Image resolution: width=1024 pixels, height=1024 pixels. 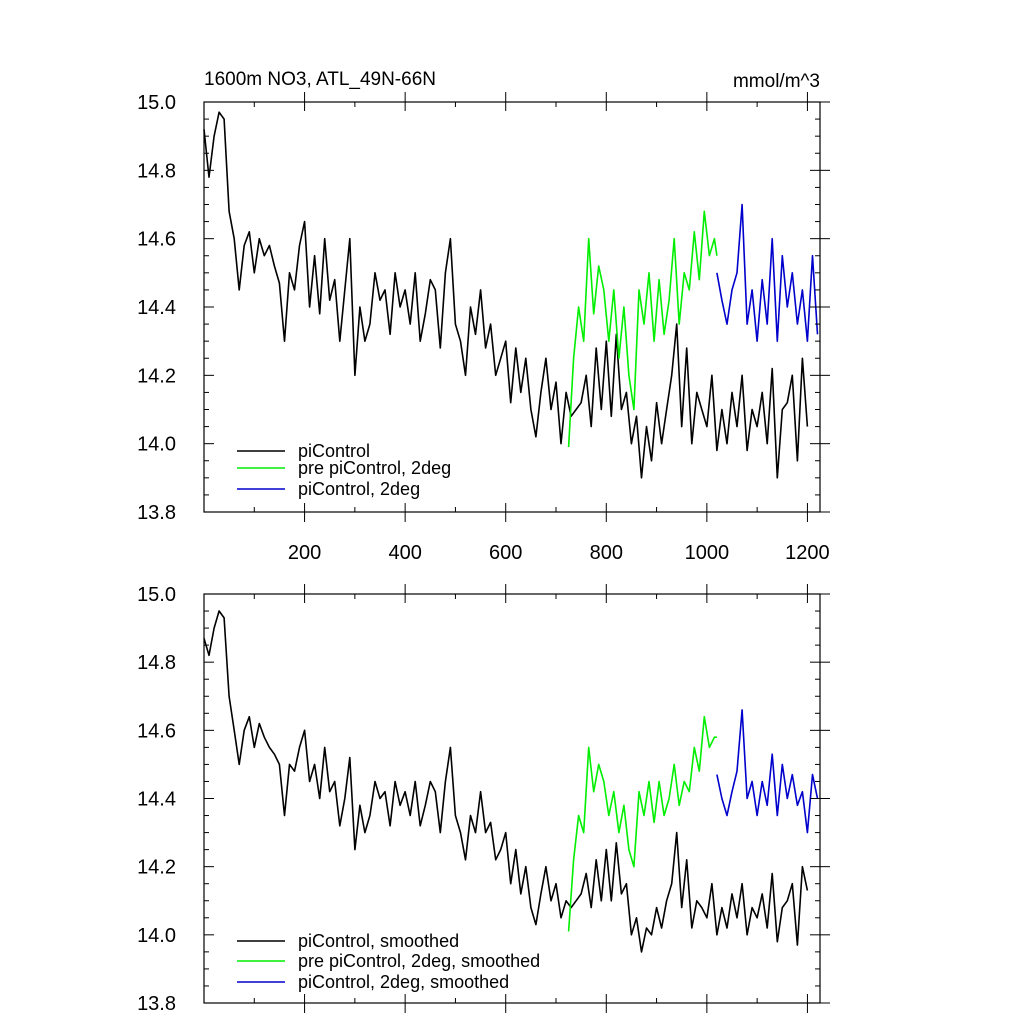 I want to click on x-tick-label: 400, so click(x=404, y=553).